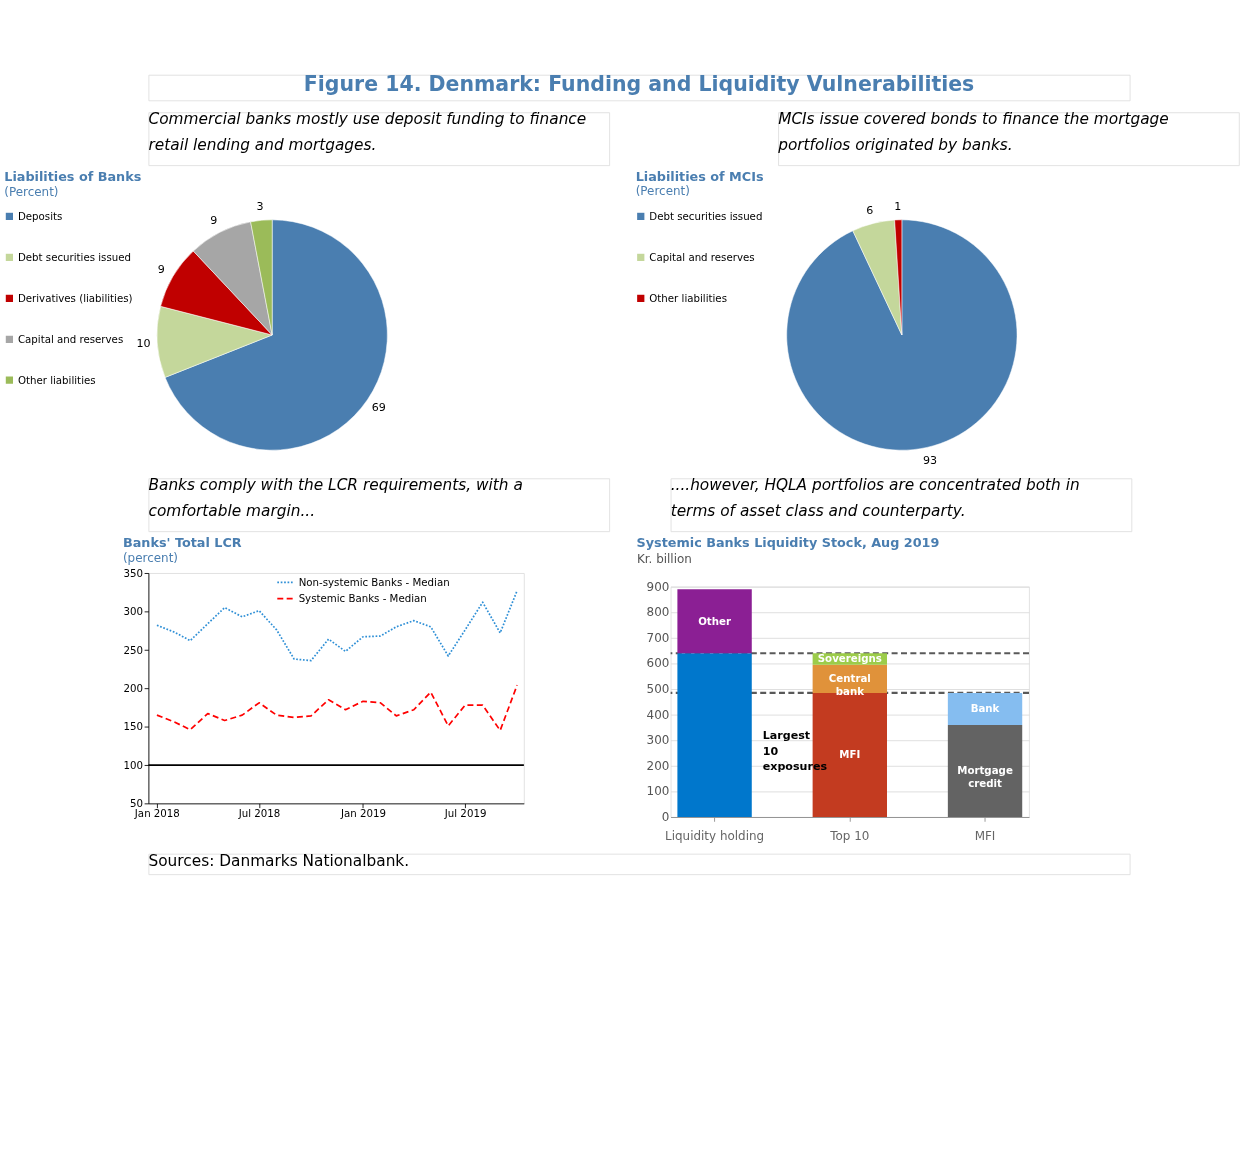 The image size is (1244, 1161). I want to click on y-tick-label: 350, so click(133, 573).